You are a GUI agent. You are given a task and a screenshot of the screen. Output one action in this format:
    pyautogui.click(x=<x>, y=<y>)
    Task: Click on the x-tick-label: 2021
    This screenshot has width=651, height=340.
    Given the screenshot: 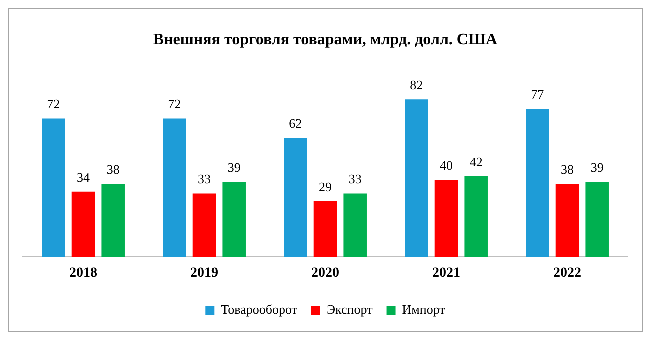 What is the action you would take?
    pyautogui.click(x=446, y=274)
    